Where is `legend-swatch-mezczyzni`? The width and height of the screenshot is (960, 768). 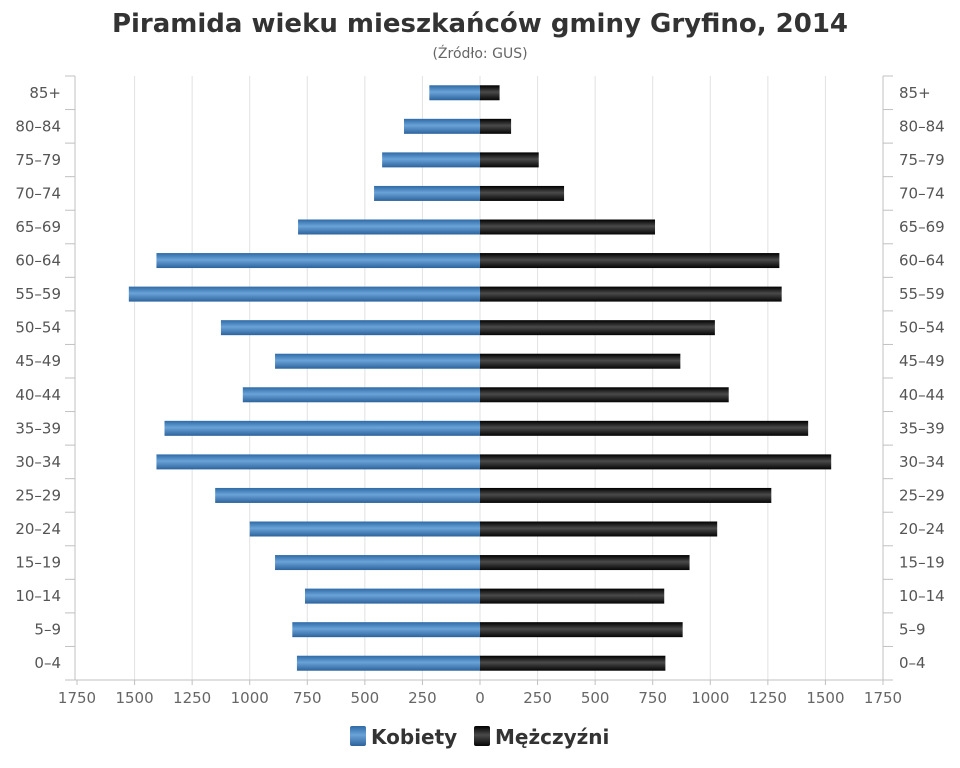
legend-swatch-mezczyzni is located at coordinates (482, 736).